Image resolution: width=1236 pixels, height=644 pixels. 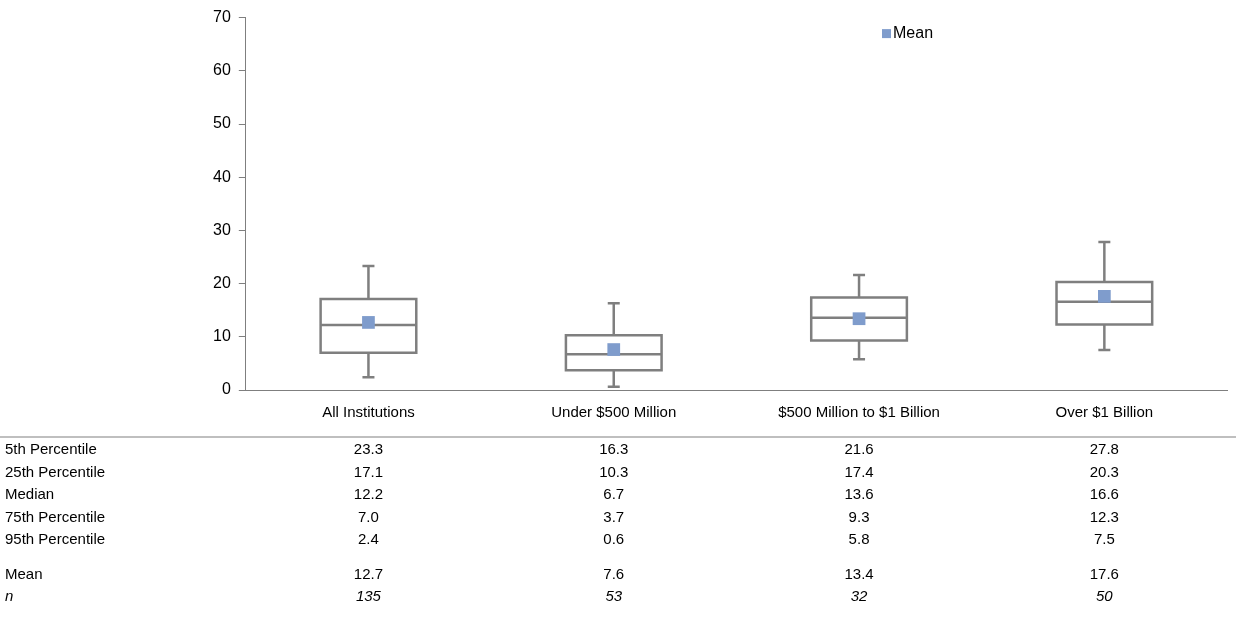 I want to click on text: n, so click(x=9, y=595).